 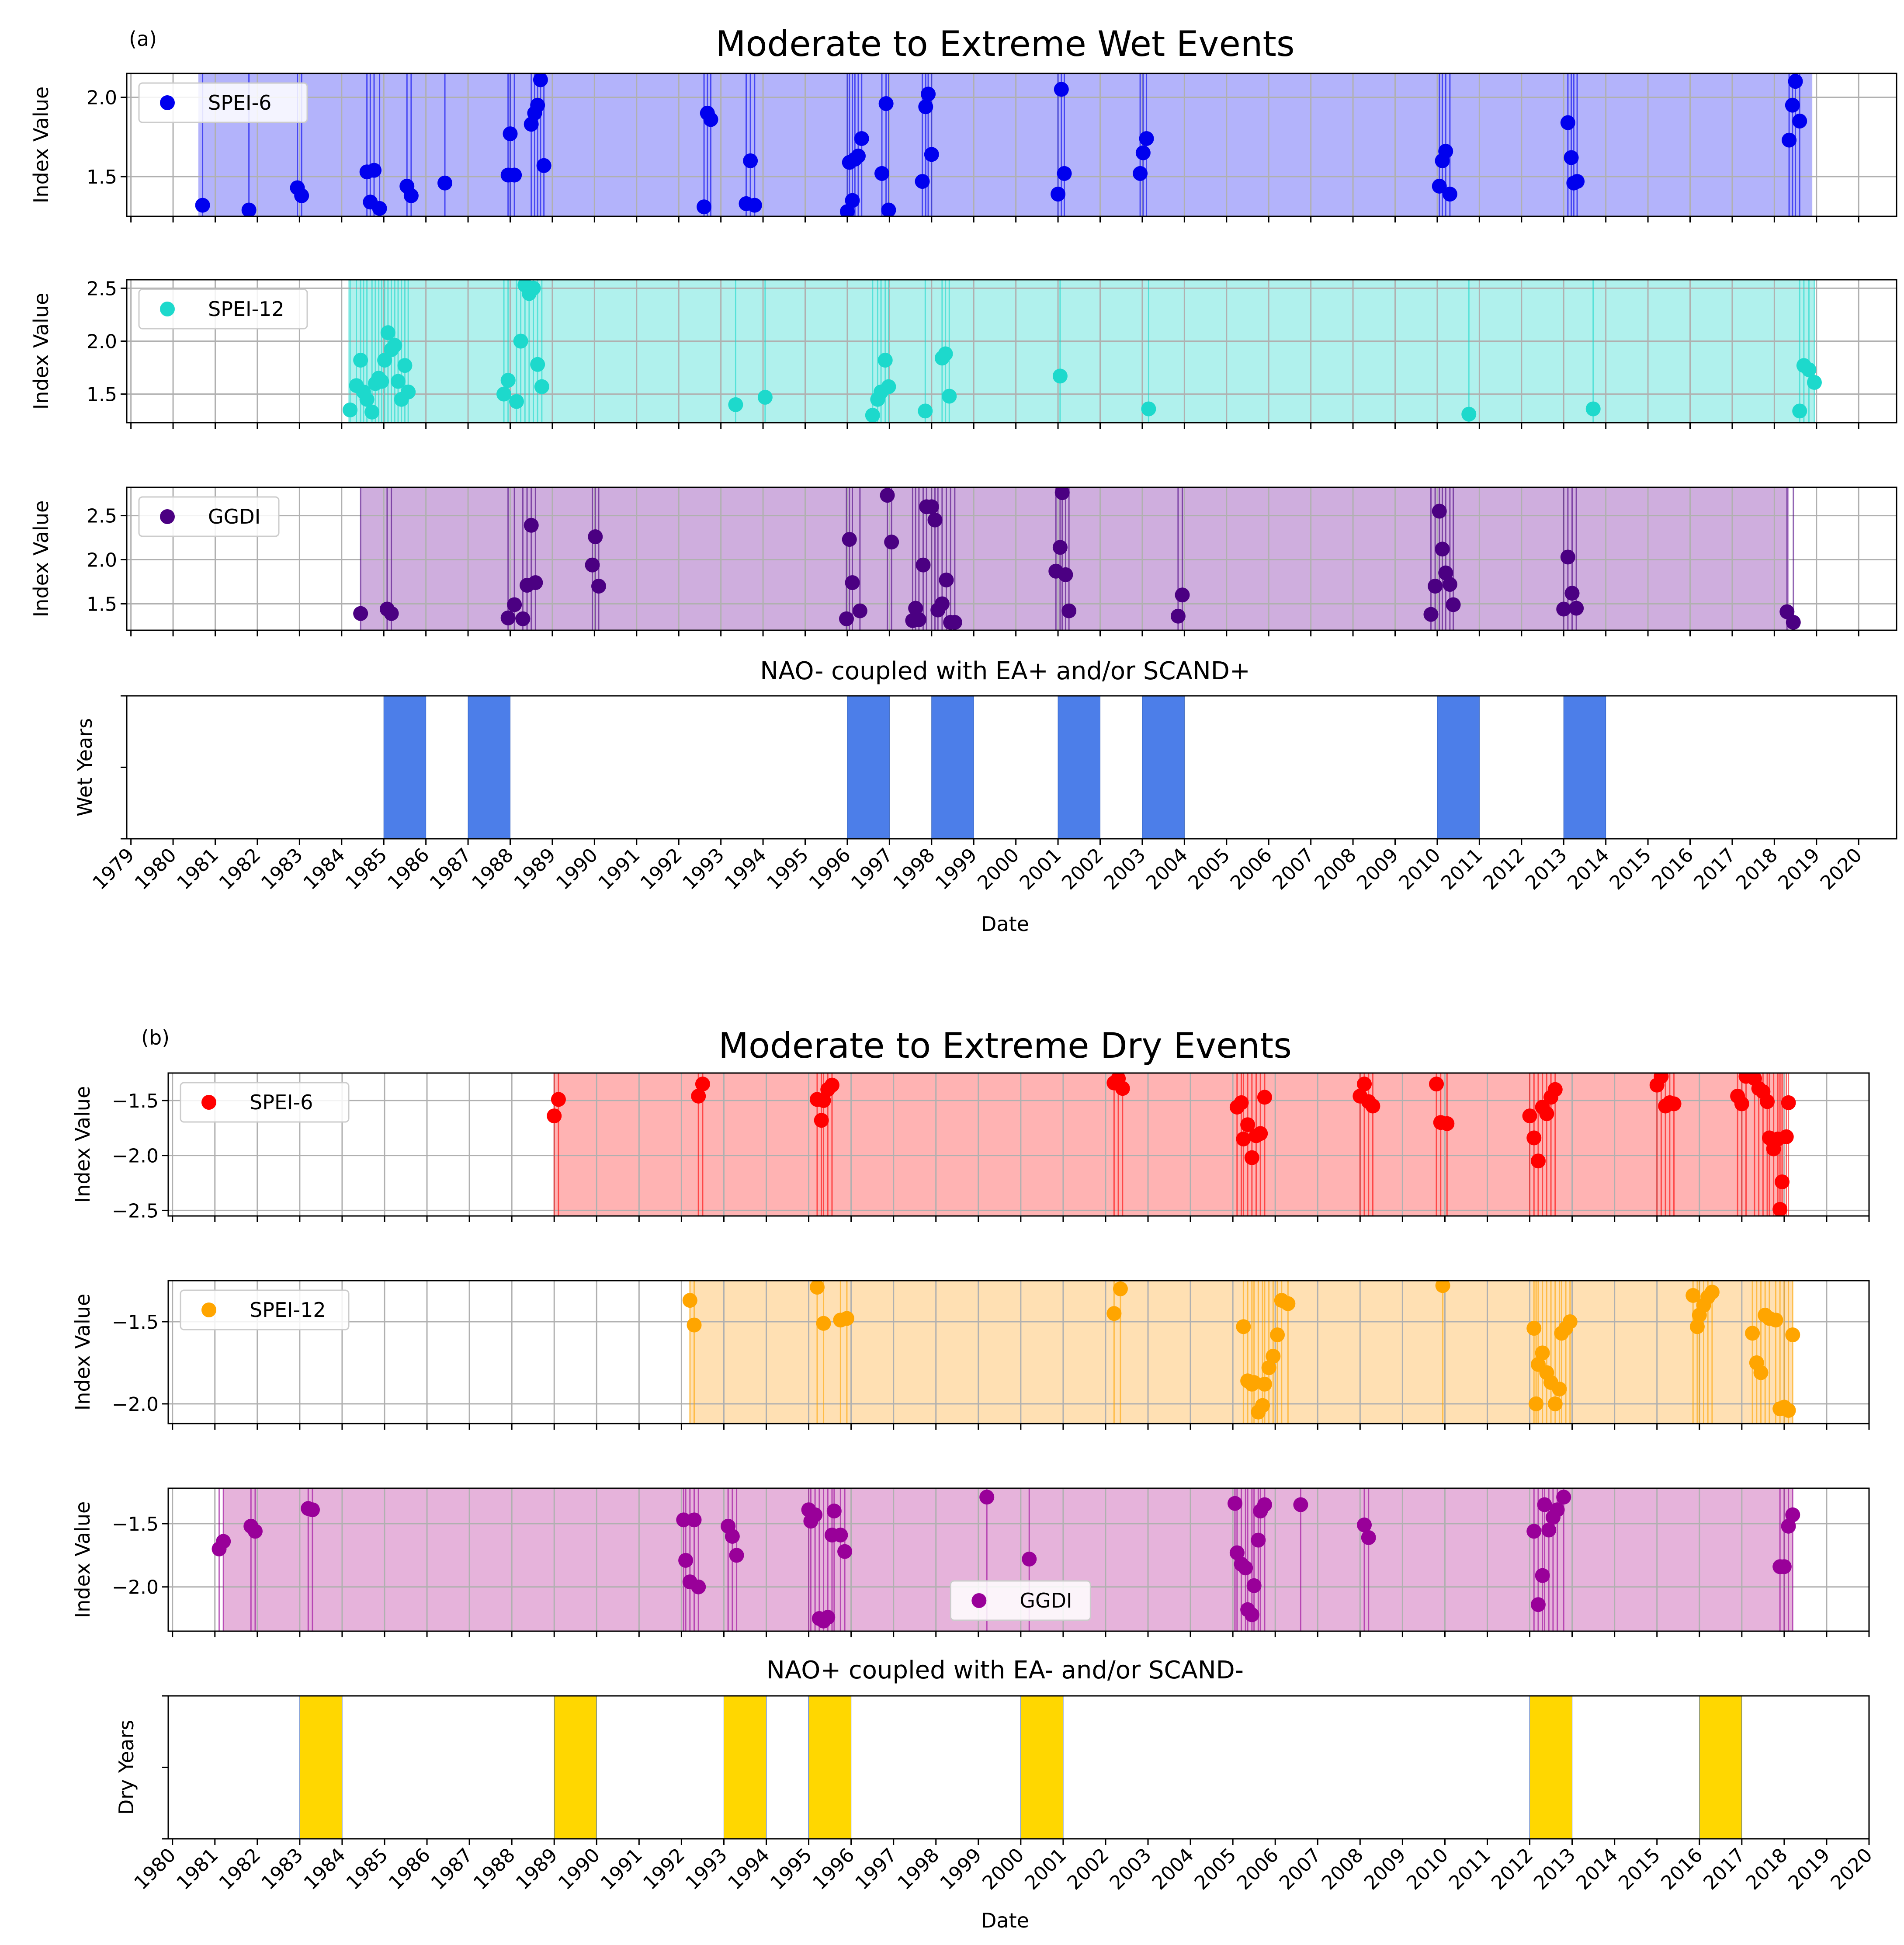 What do you see at coordinates (494, 1869) in the screenshot?
I see `x-tick-label: 1988` at bounding box center [494, 1869].